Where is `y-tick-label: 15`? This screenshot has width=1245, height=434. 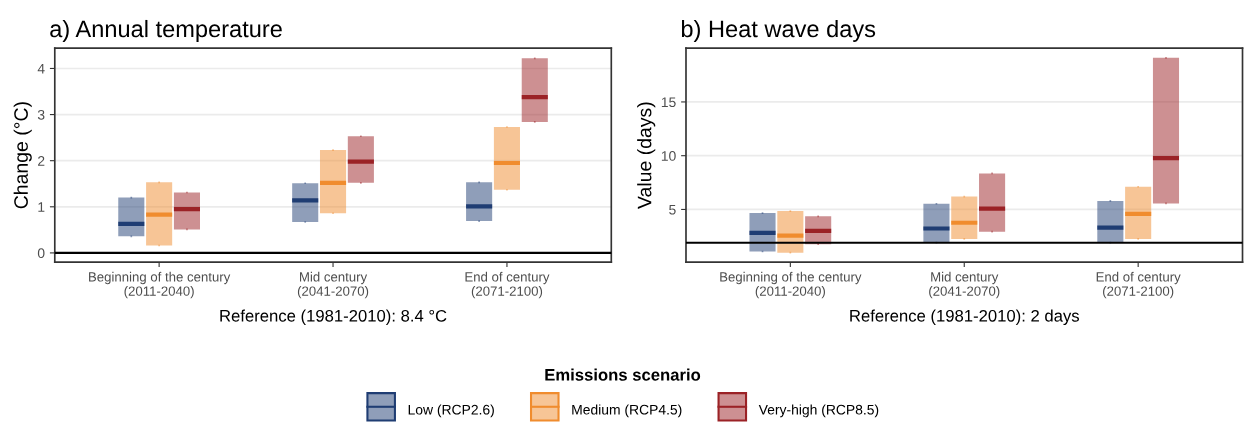 y-tick-label: 15 is located at coordinates (668, 102).